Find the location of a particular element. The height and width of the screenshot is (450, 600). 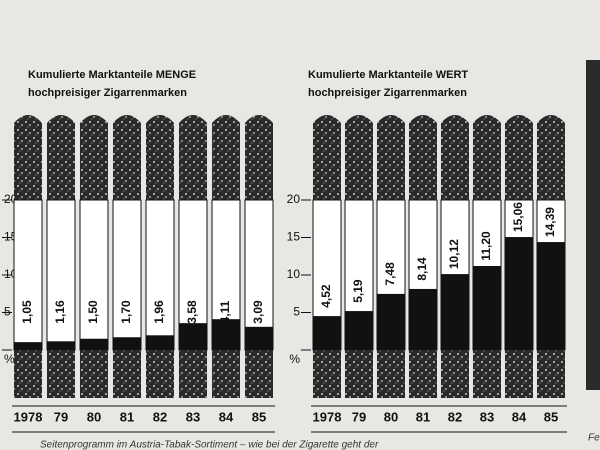

y-tick-label: 15 is located at coordinates (294, 237).